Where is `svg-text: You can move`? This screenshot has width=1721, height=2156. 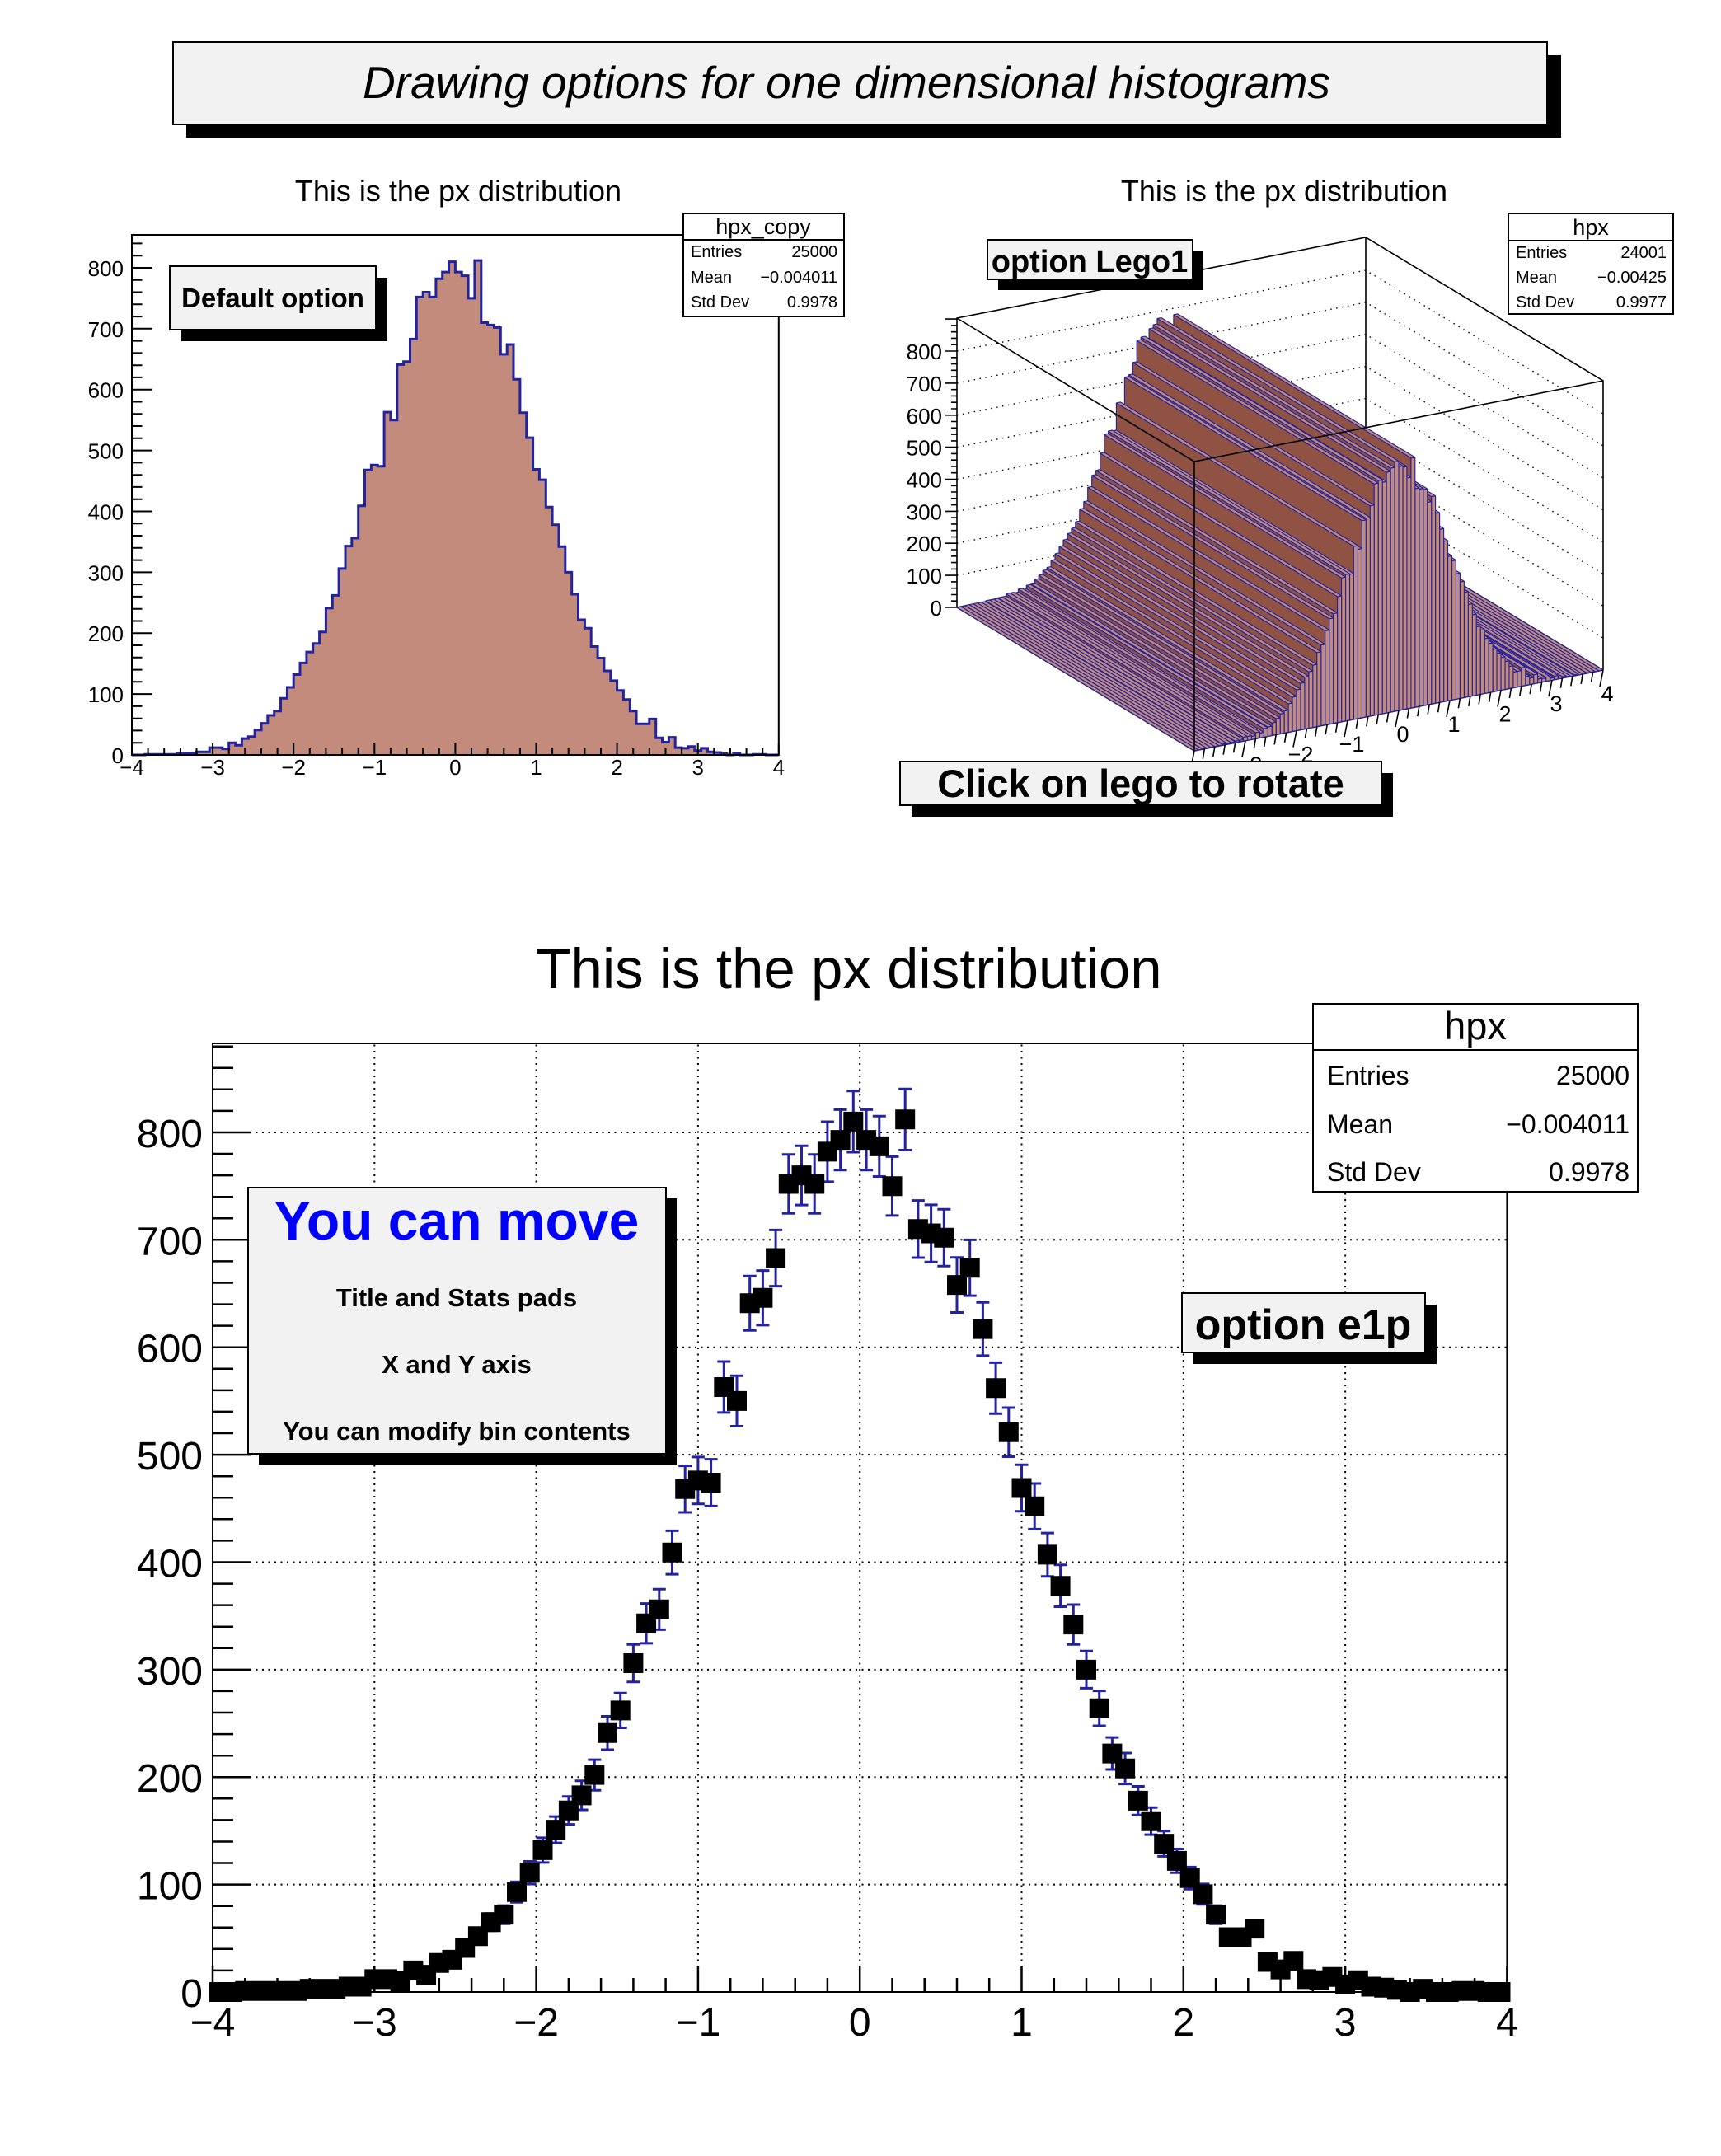
svg-text: You can move is located at coordinates (457, 1220).